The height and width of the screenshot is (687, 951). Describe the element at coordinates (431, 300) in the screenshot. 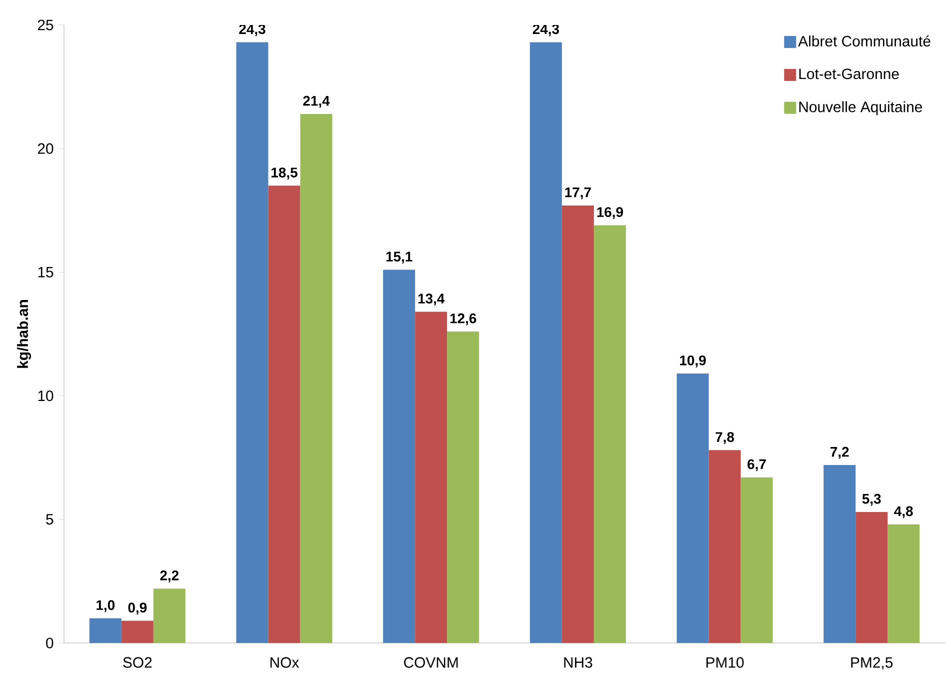

I see `data-label: 13,4` at that location.